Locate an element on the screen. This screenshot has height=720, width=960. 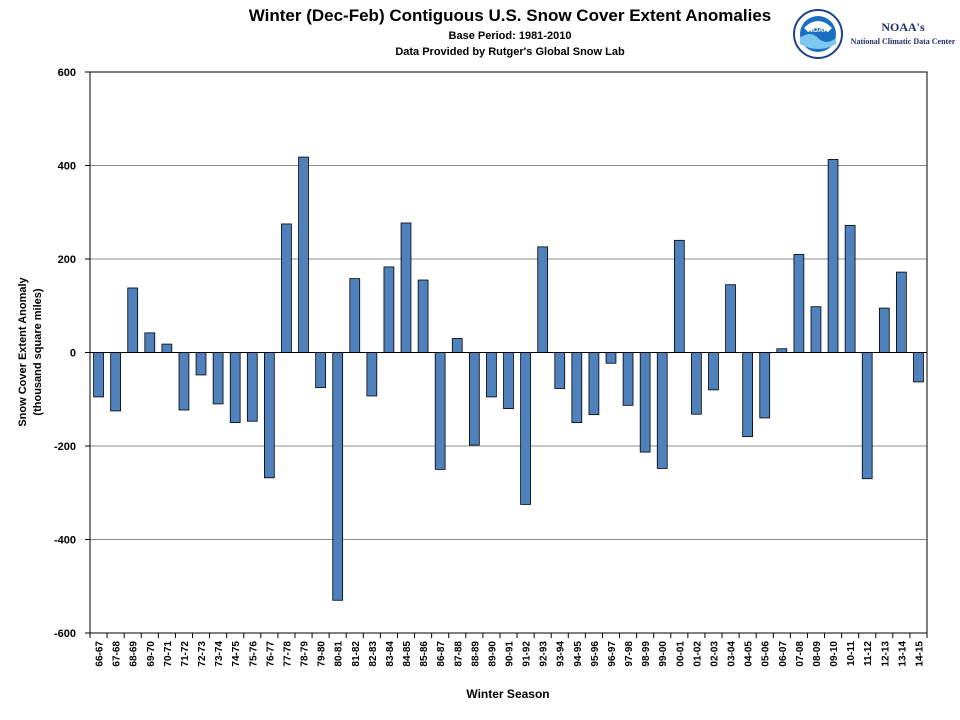
x-tick-label: 02-03 is located at coordinates (714, 654).